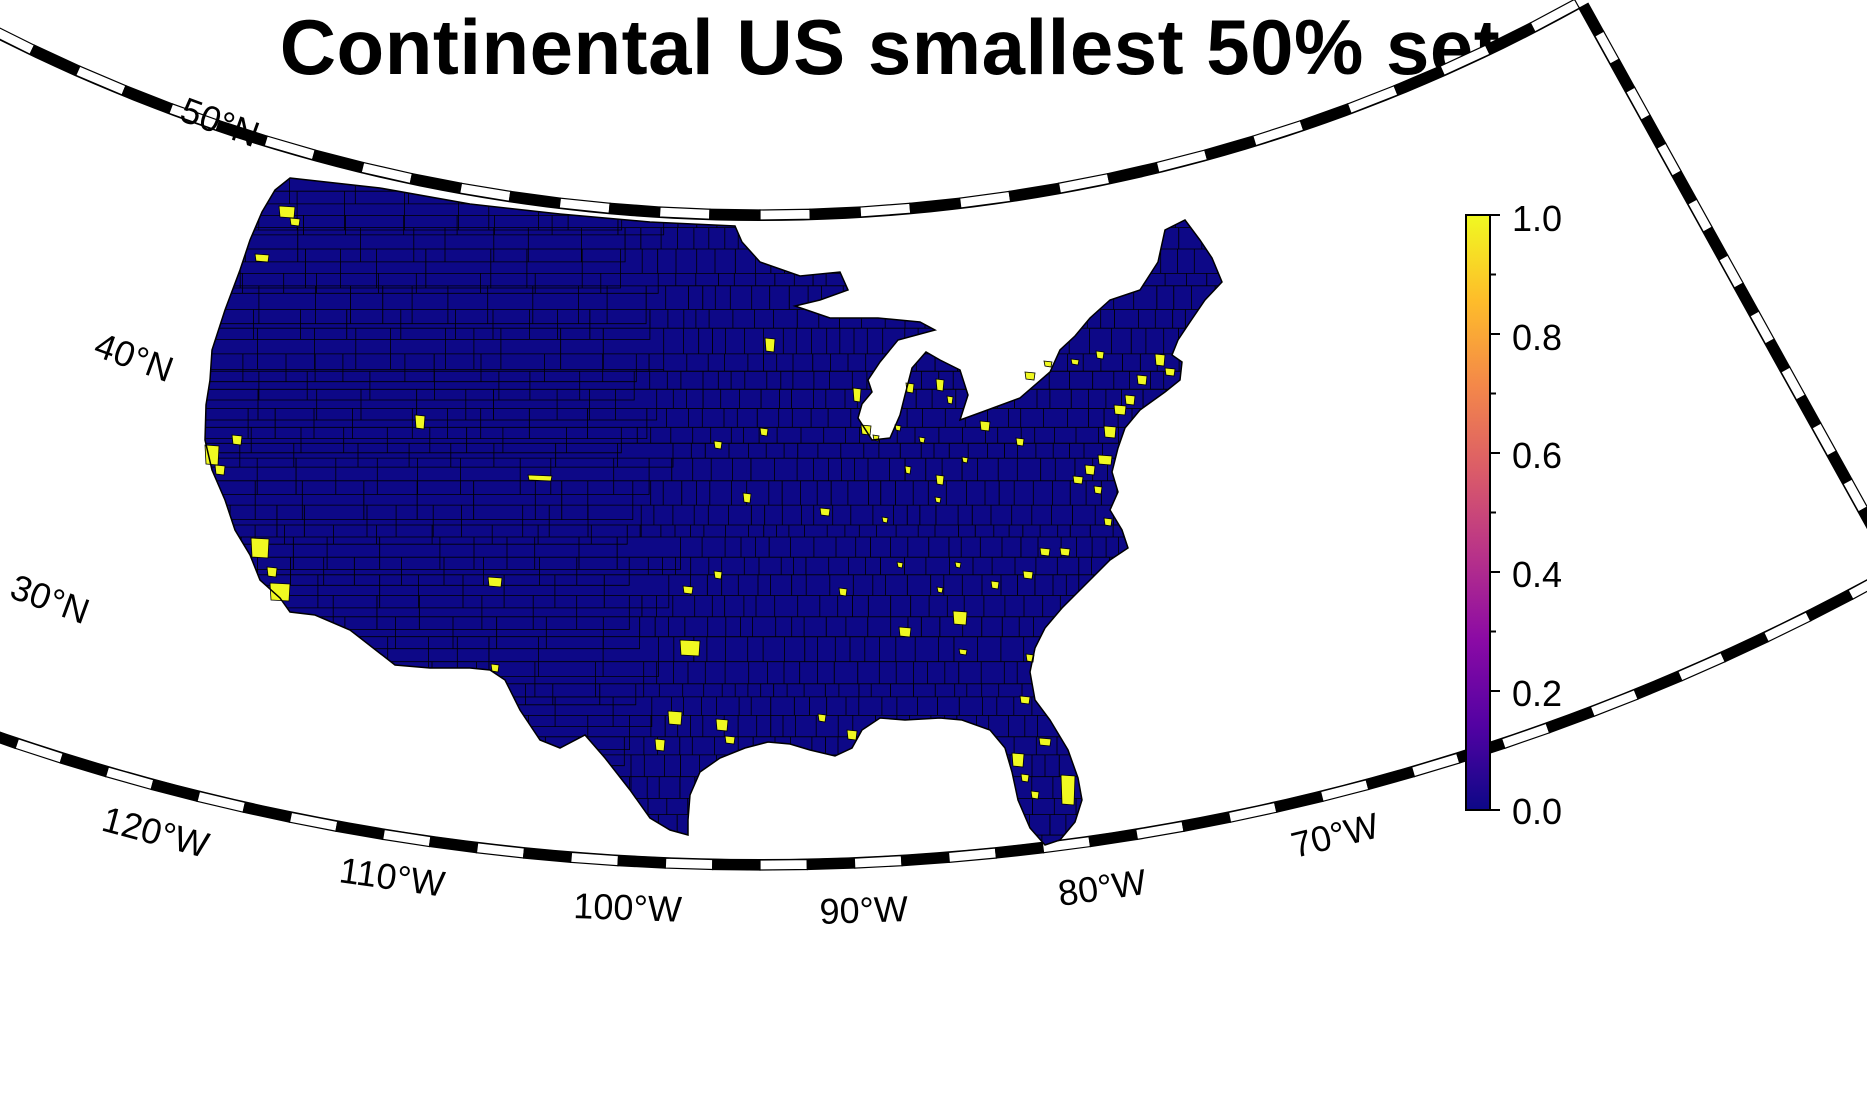  What do you see at coordinates (1537, 455) in the screenshot?
I see `colorbar-label-0.6: 0.6` at bounding box center [1537, 455].